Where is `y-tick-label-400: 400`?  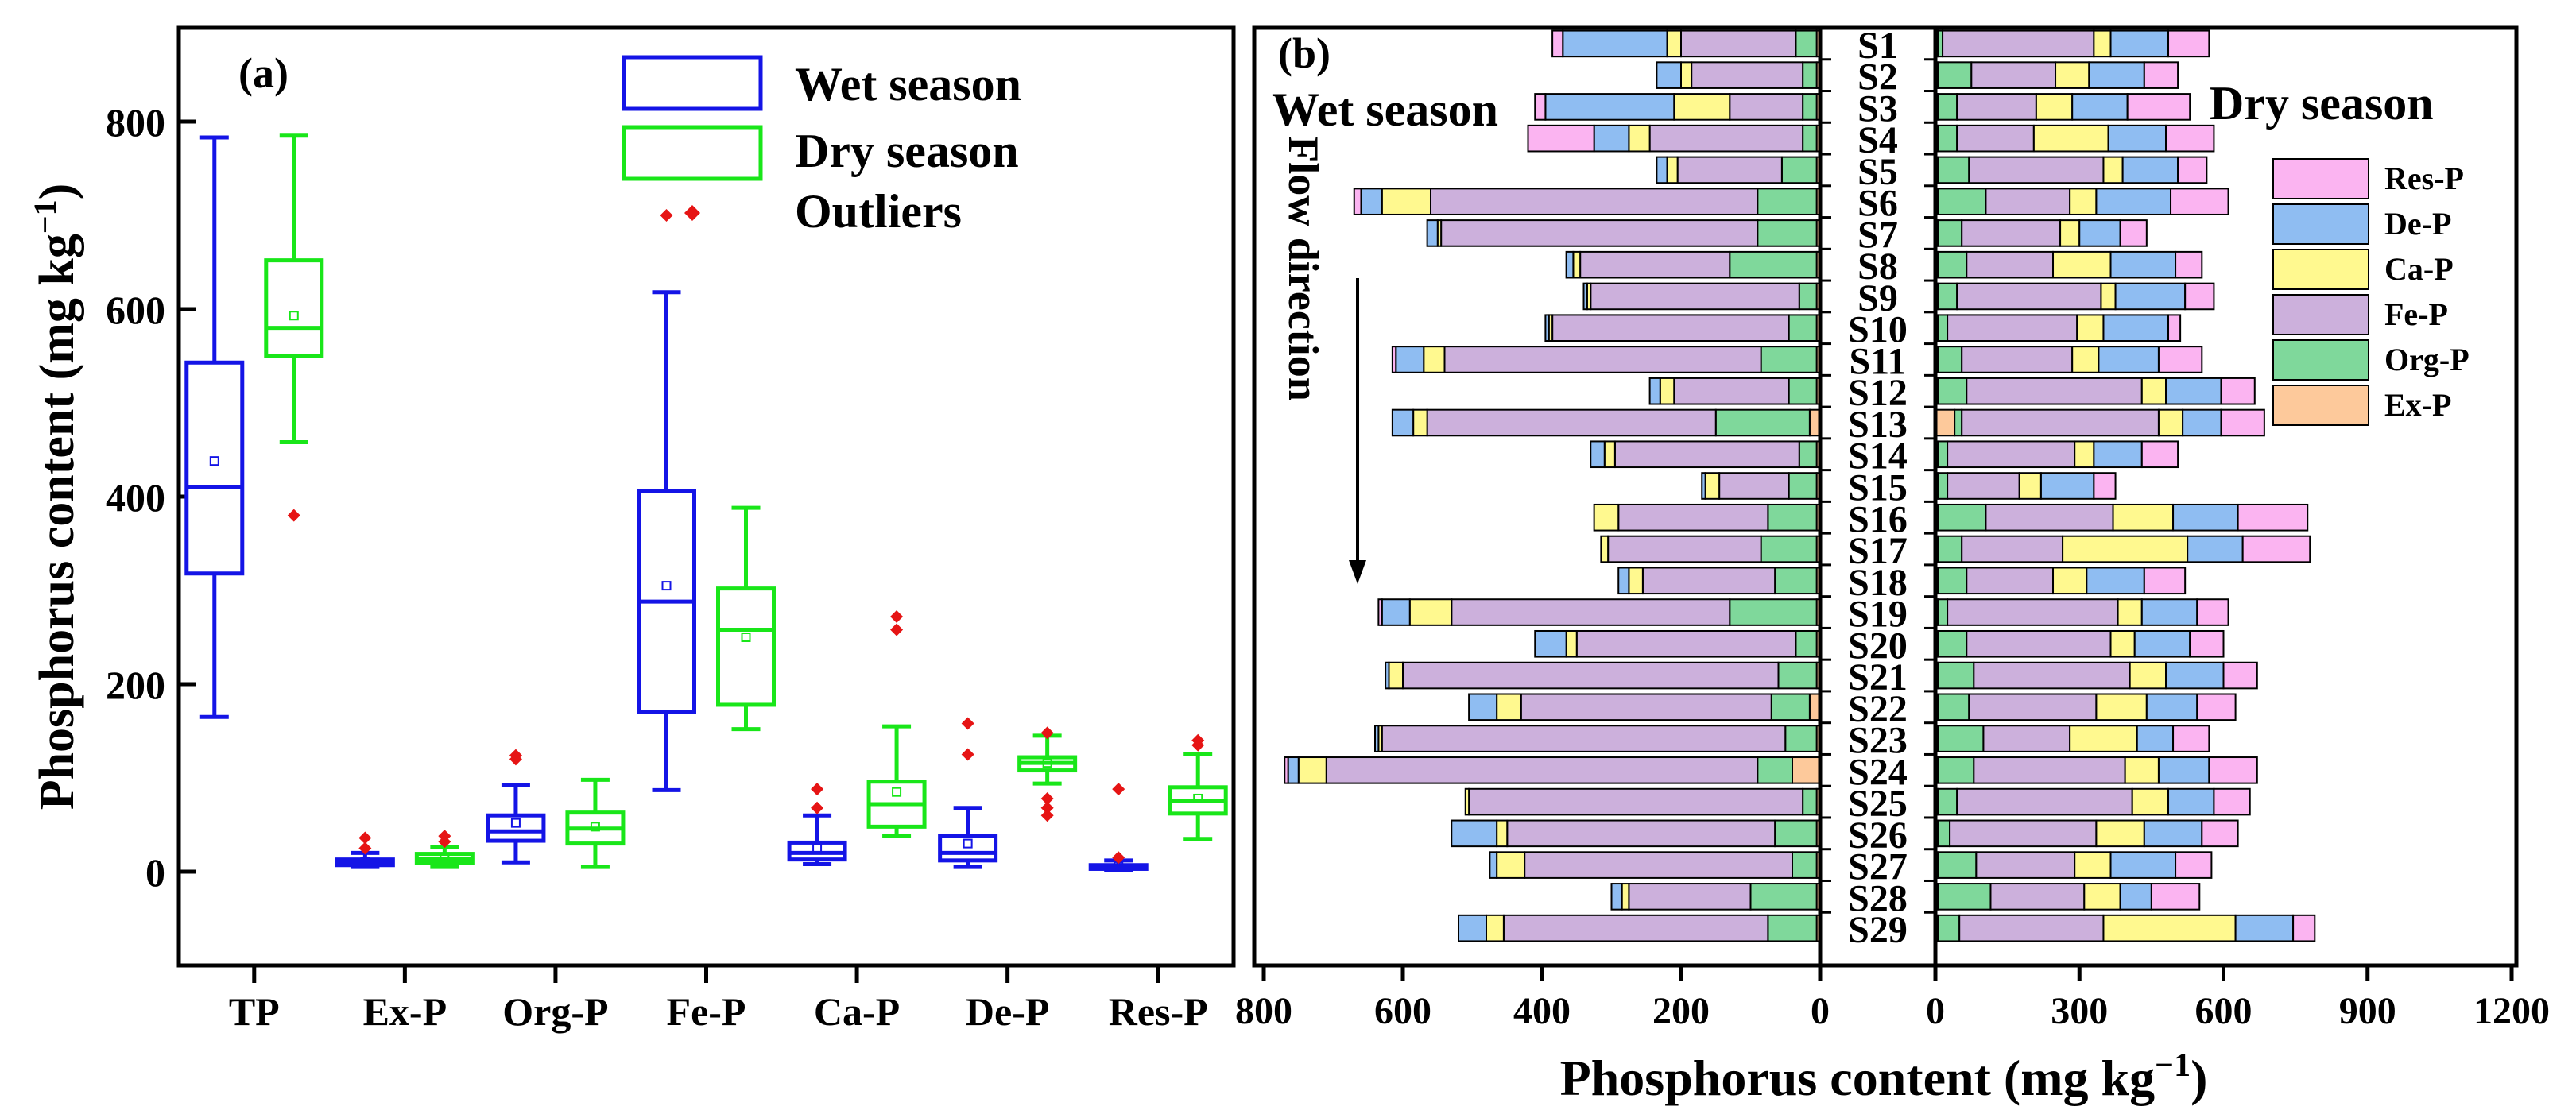
y-tick-label-400: 400 is located at coordinates (135, 497).